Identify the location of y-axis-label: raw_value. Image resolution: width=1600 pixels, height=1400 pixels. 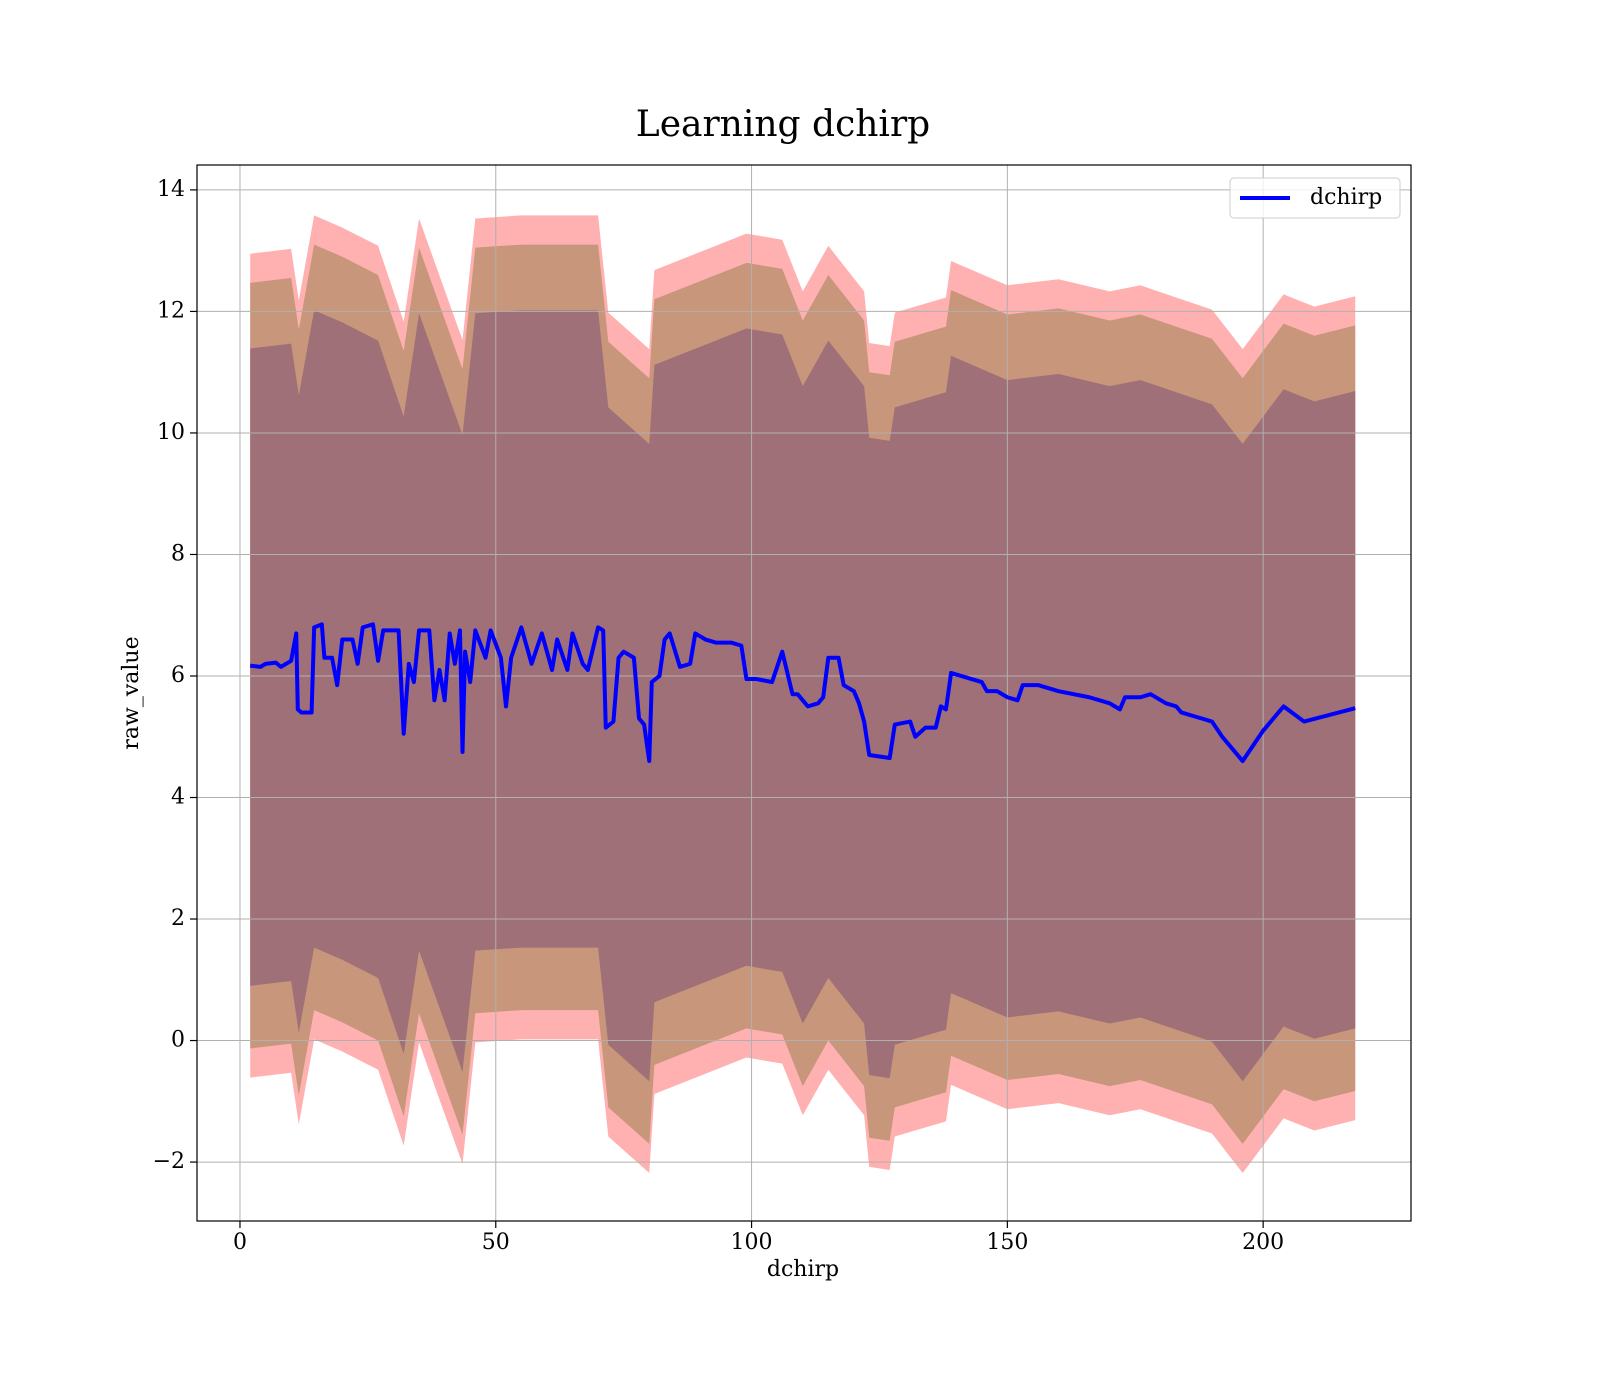
(131, 692).